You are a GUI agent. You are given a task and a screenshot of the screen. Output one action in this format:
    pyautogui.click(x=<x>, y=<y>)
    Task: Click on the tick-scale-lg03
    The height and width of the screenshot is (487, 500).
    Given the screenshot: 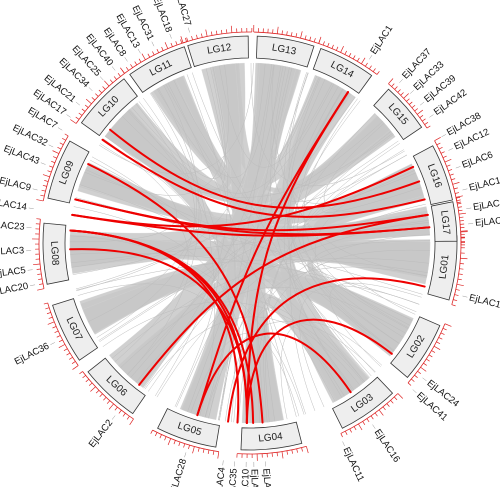 What is the action you would take?
    pyautogui.click(x=372, y=415)
    